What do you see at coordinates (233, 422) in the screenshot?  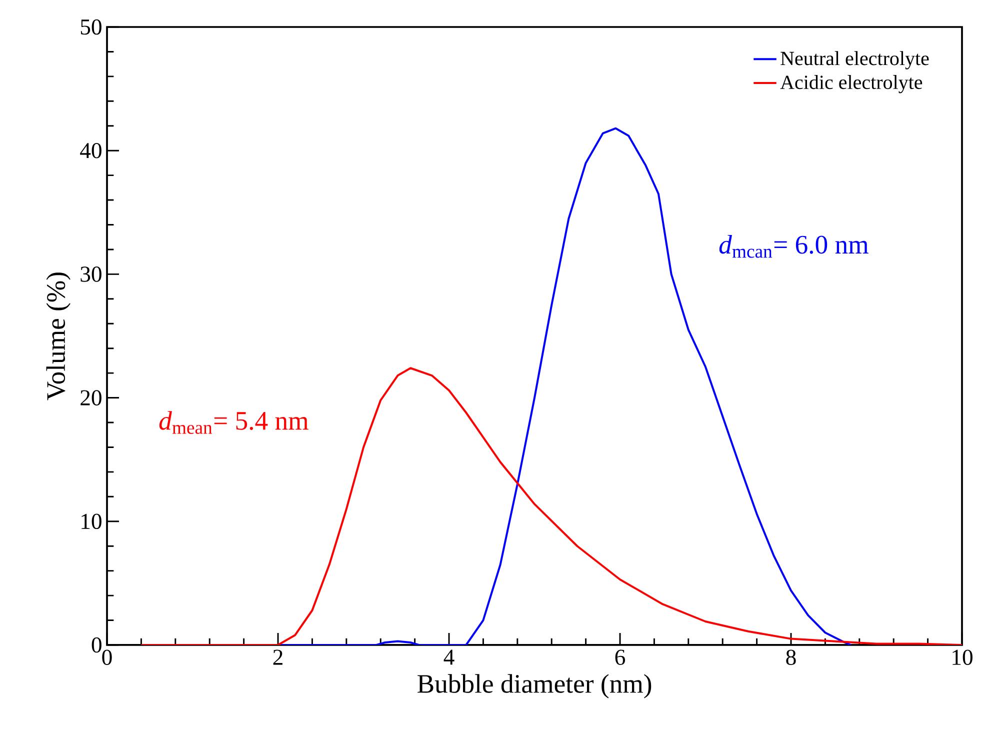 I see `annotation: d$_{mean}$= 5.4 nm` at bounding box center [233, 422].